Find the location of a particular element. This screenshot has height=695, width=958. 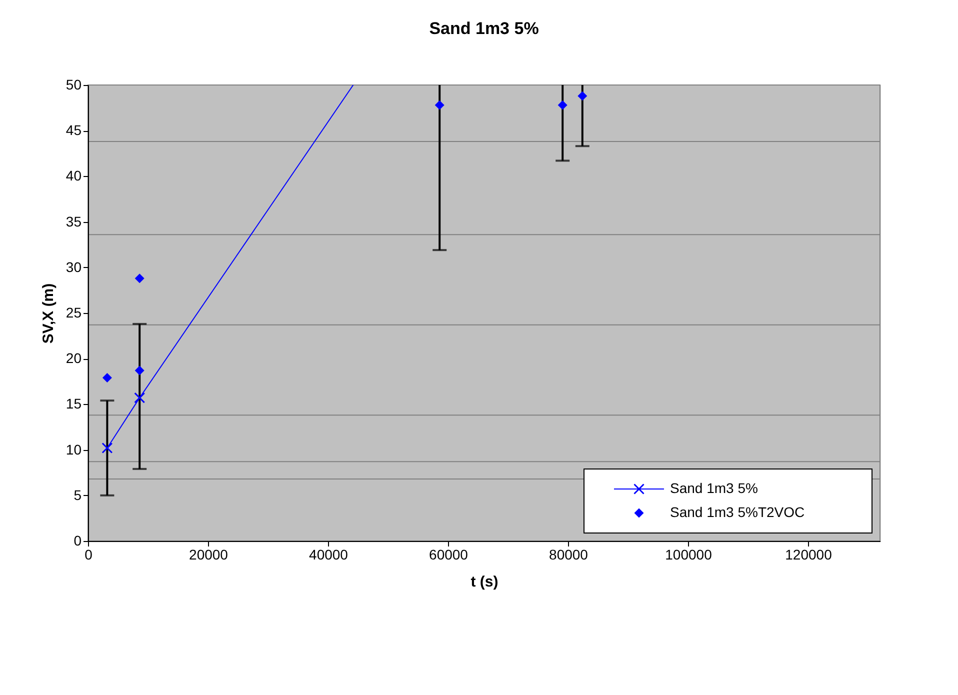

y-axis-title: SV,X (m) is located at coordinates (48, 313).